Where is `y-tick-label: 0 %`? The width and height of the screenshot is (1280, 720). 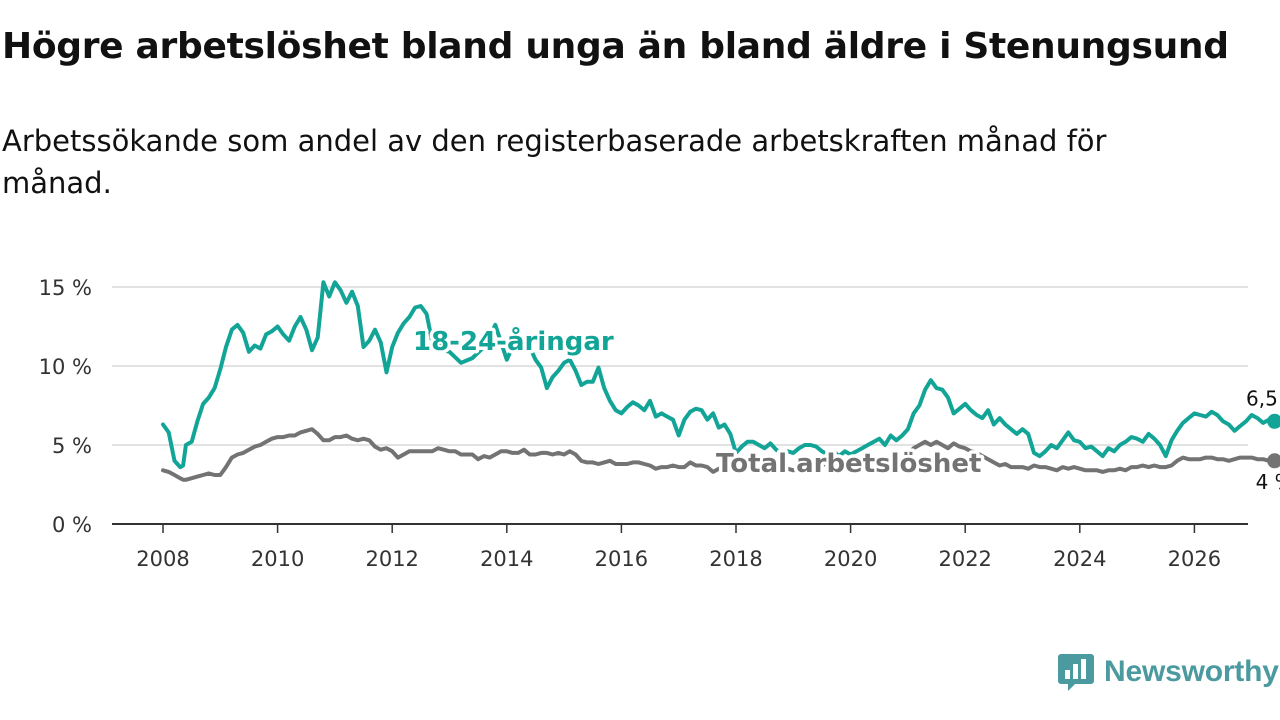 y-tick-label: 0 % is located at coordinates (72, 525).